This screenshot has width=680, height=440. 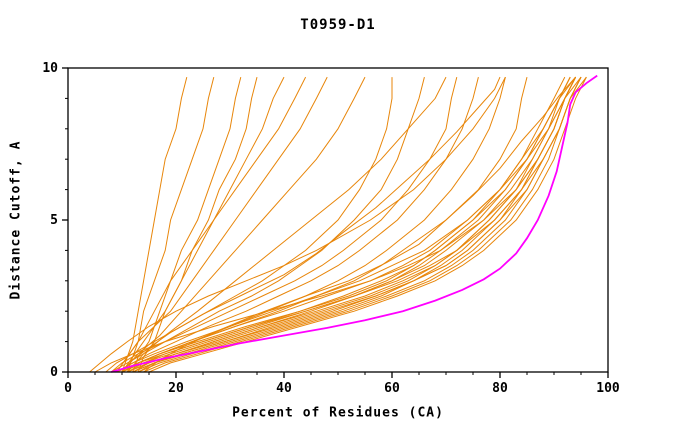 I want to click on chart-title: T0959-D1, so click(x=338, y=25).